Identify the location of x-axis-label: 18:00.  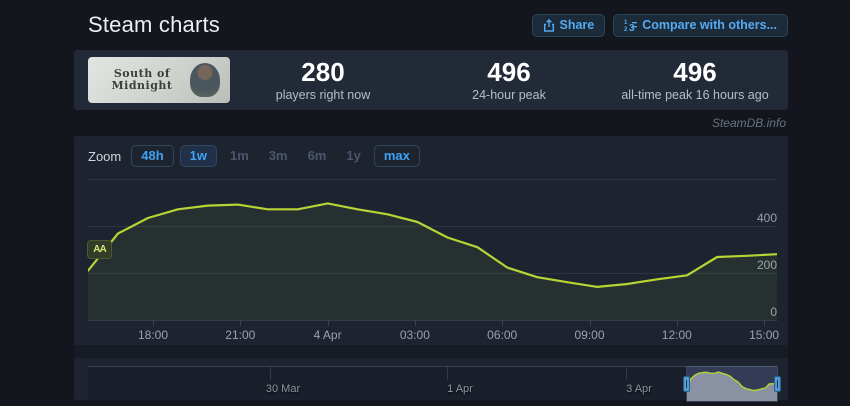
(153, 335).